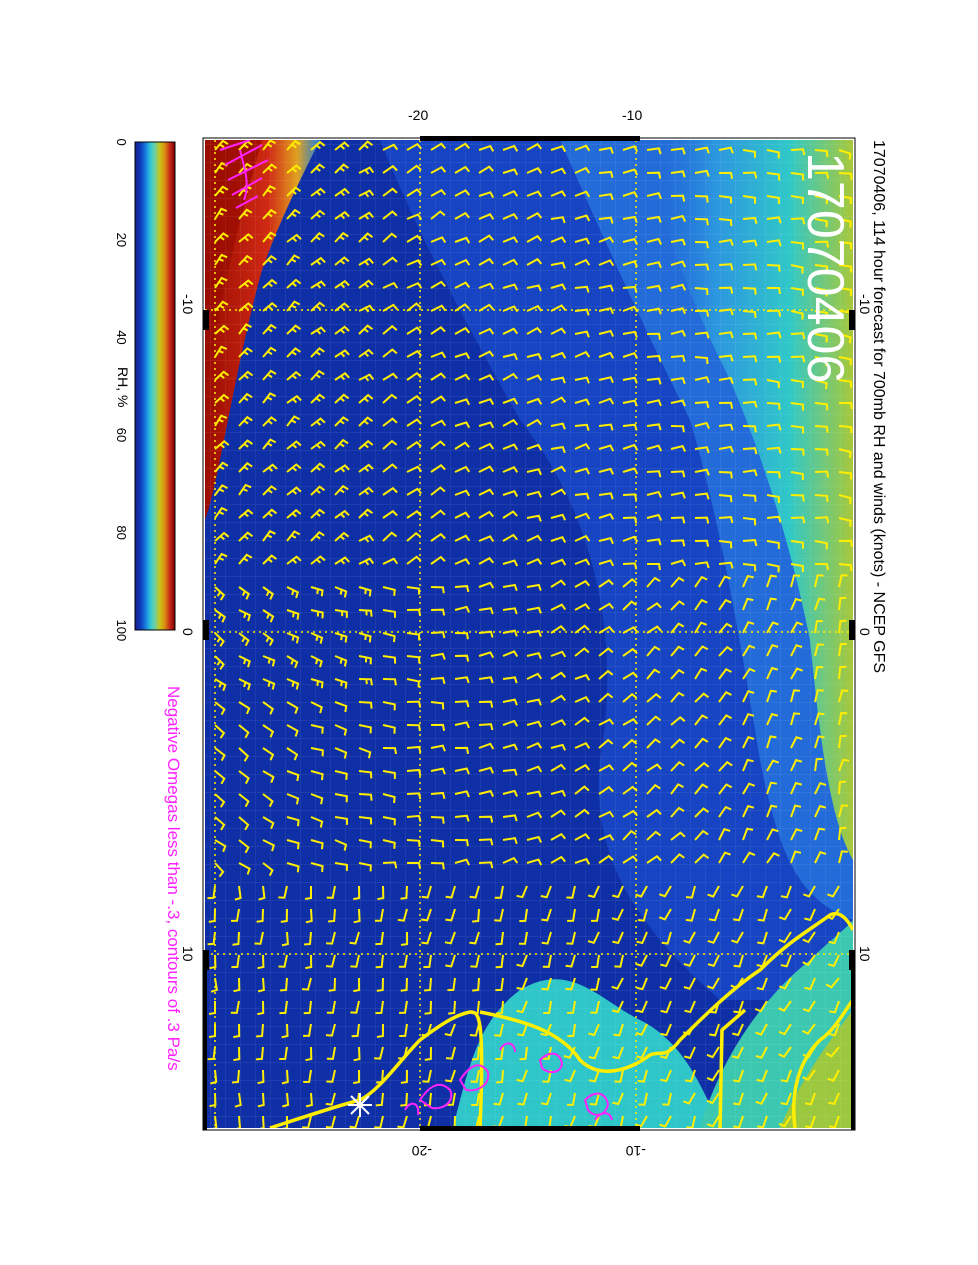  I want to click on lon-tick-right-3: 10, so click(865, 954).